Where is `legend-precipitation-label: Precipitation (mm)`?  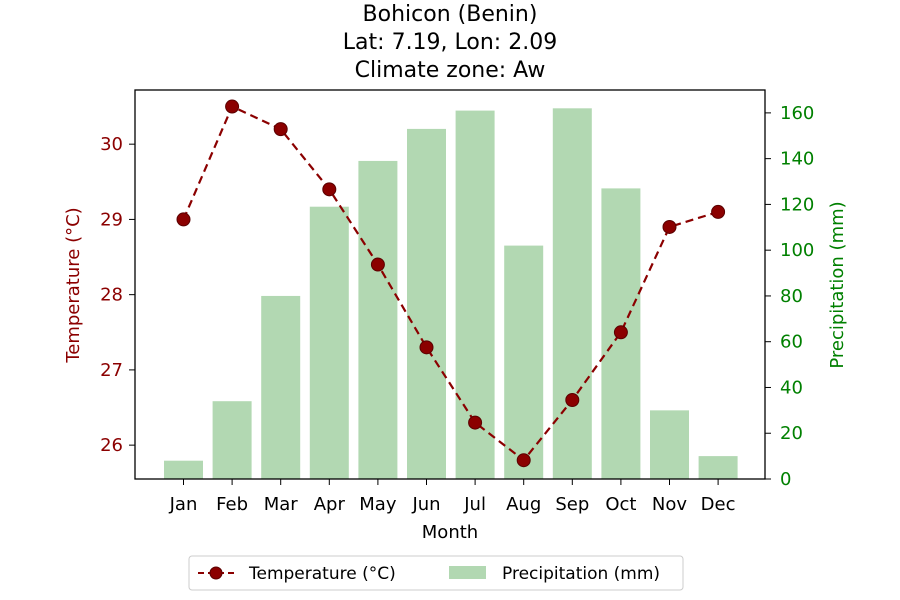
legend-precipitation-label: Precipitation (mm) is located at coordinates (581, 574).